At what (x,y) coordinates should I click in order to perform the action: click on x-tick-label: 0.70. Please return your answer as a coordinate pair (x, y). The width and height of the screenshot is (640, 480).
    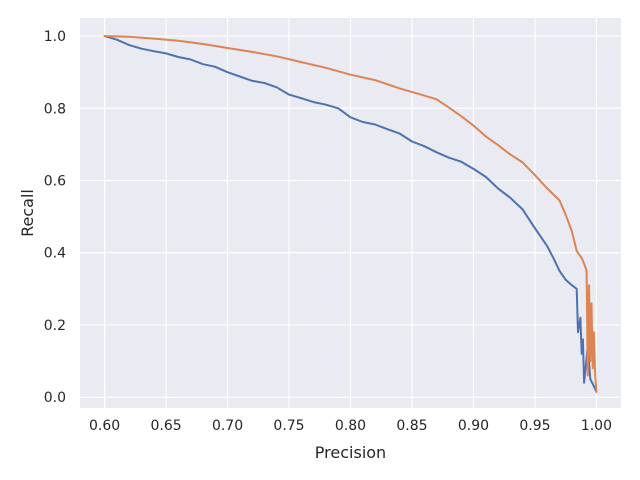
    Looking at the image, I should click on (227, 426).